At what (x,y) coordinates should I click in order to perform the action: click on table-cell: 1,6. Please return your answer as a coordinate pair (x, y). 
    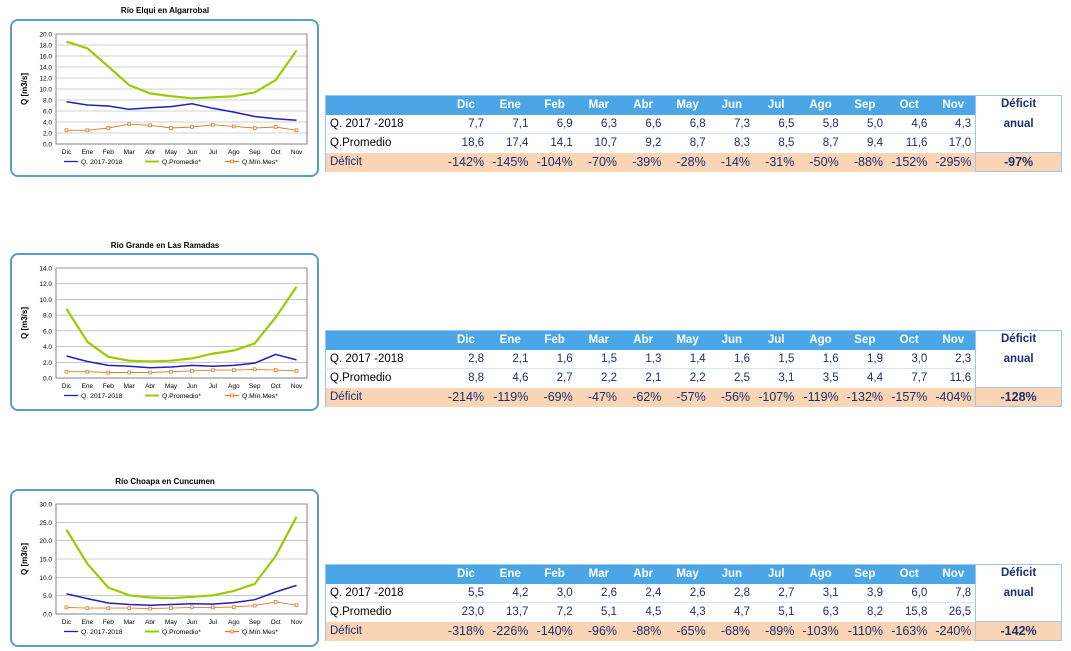
    Looking at the image, I should click on (554, 359).